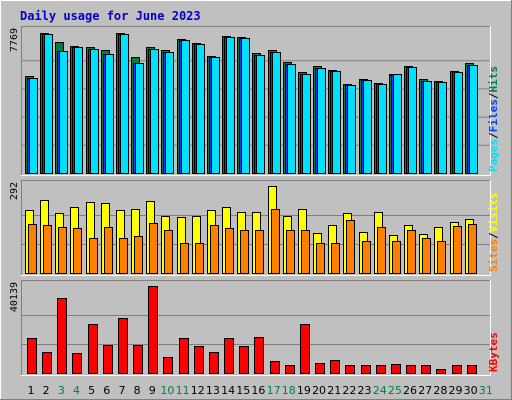  I want to click on x-tick-label: 10, so click(167, 390).